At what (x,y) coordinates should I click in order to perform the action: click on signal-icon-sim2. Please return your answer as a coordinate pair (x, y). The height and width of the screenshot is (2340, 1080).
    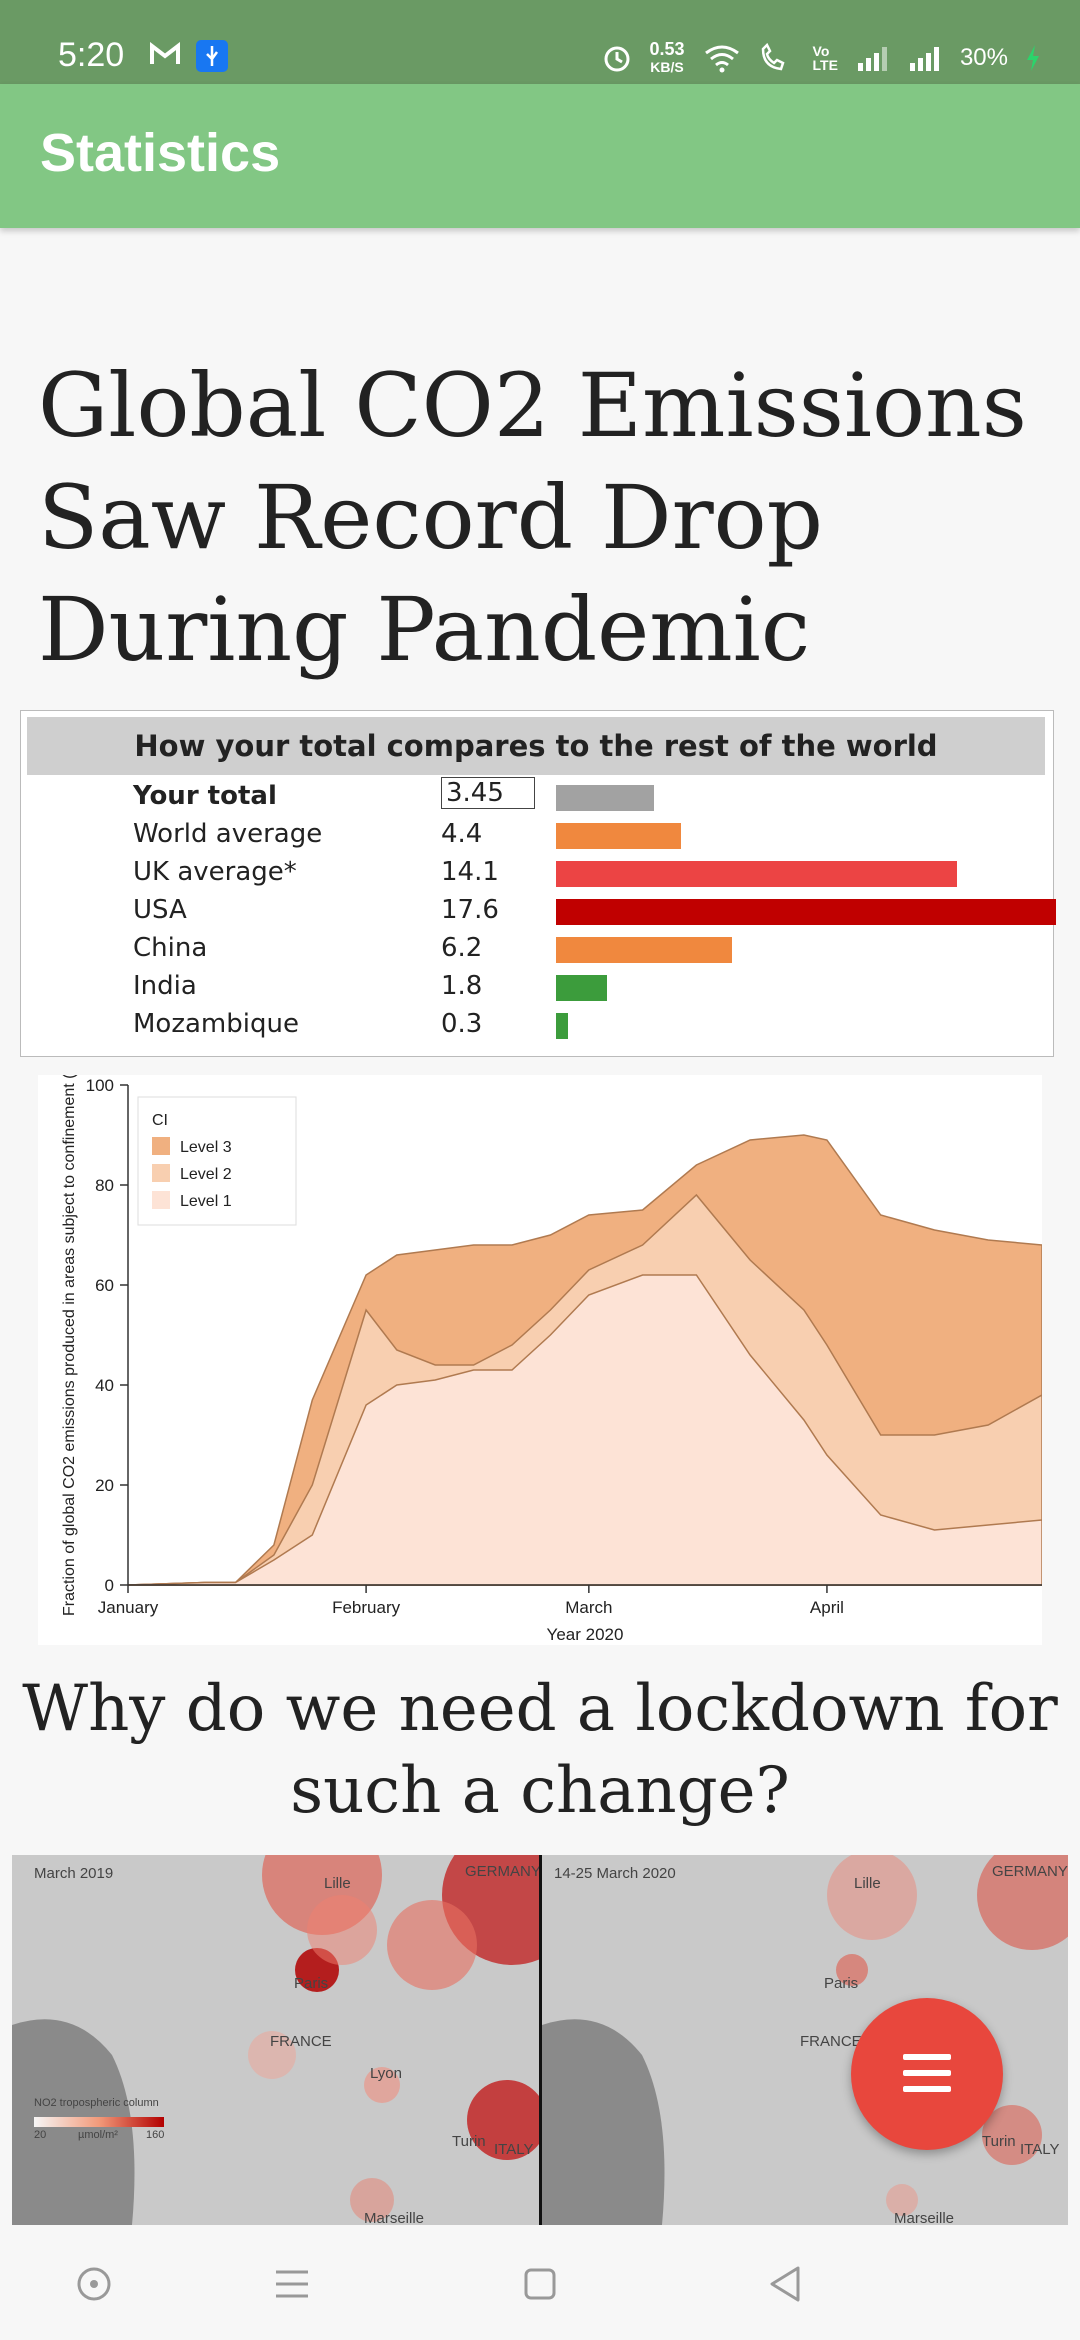
    Looking at the image, I should click on (924, 59).